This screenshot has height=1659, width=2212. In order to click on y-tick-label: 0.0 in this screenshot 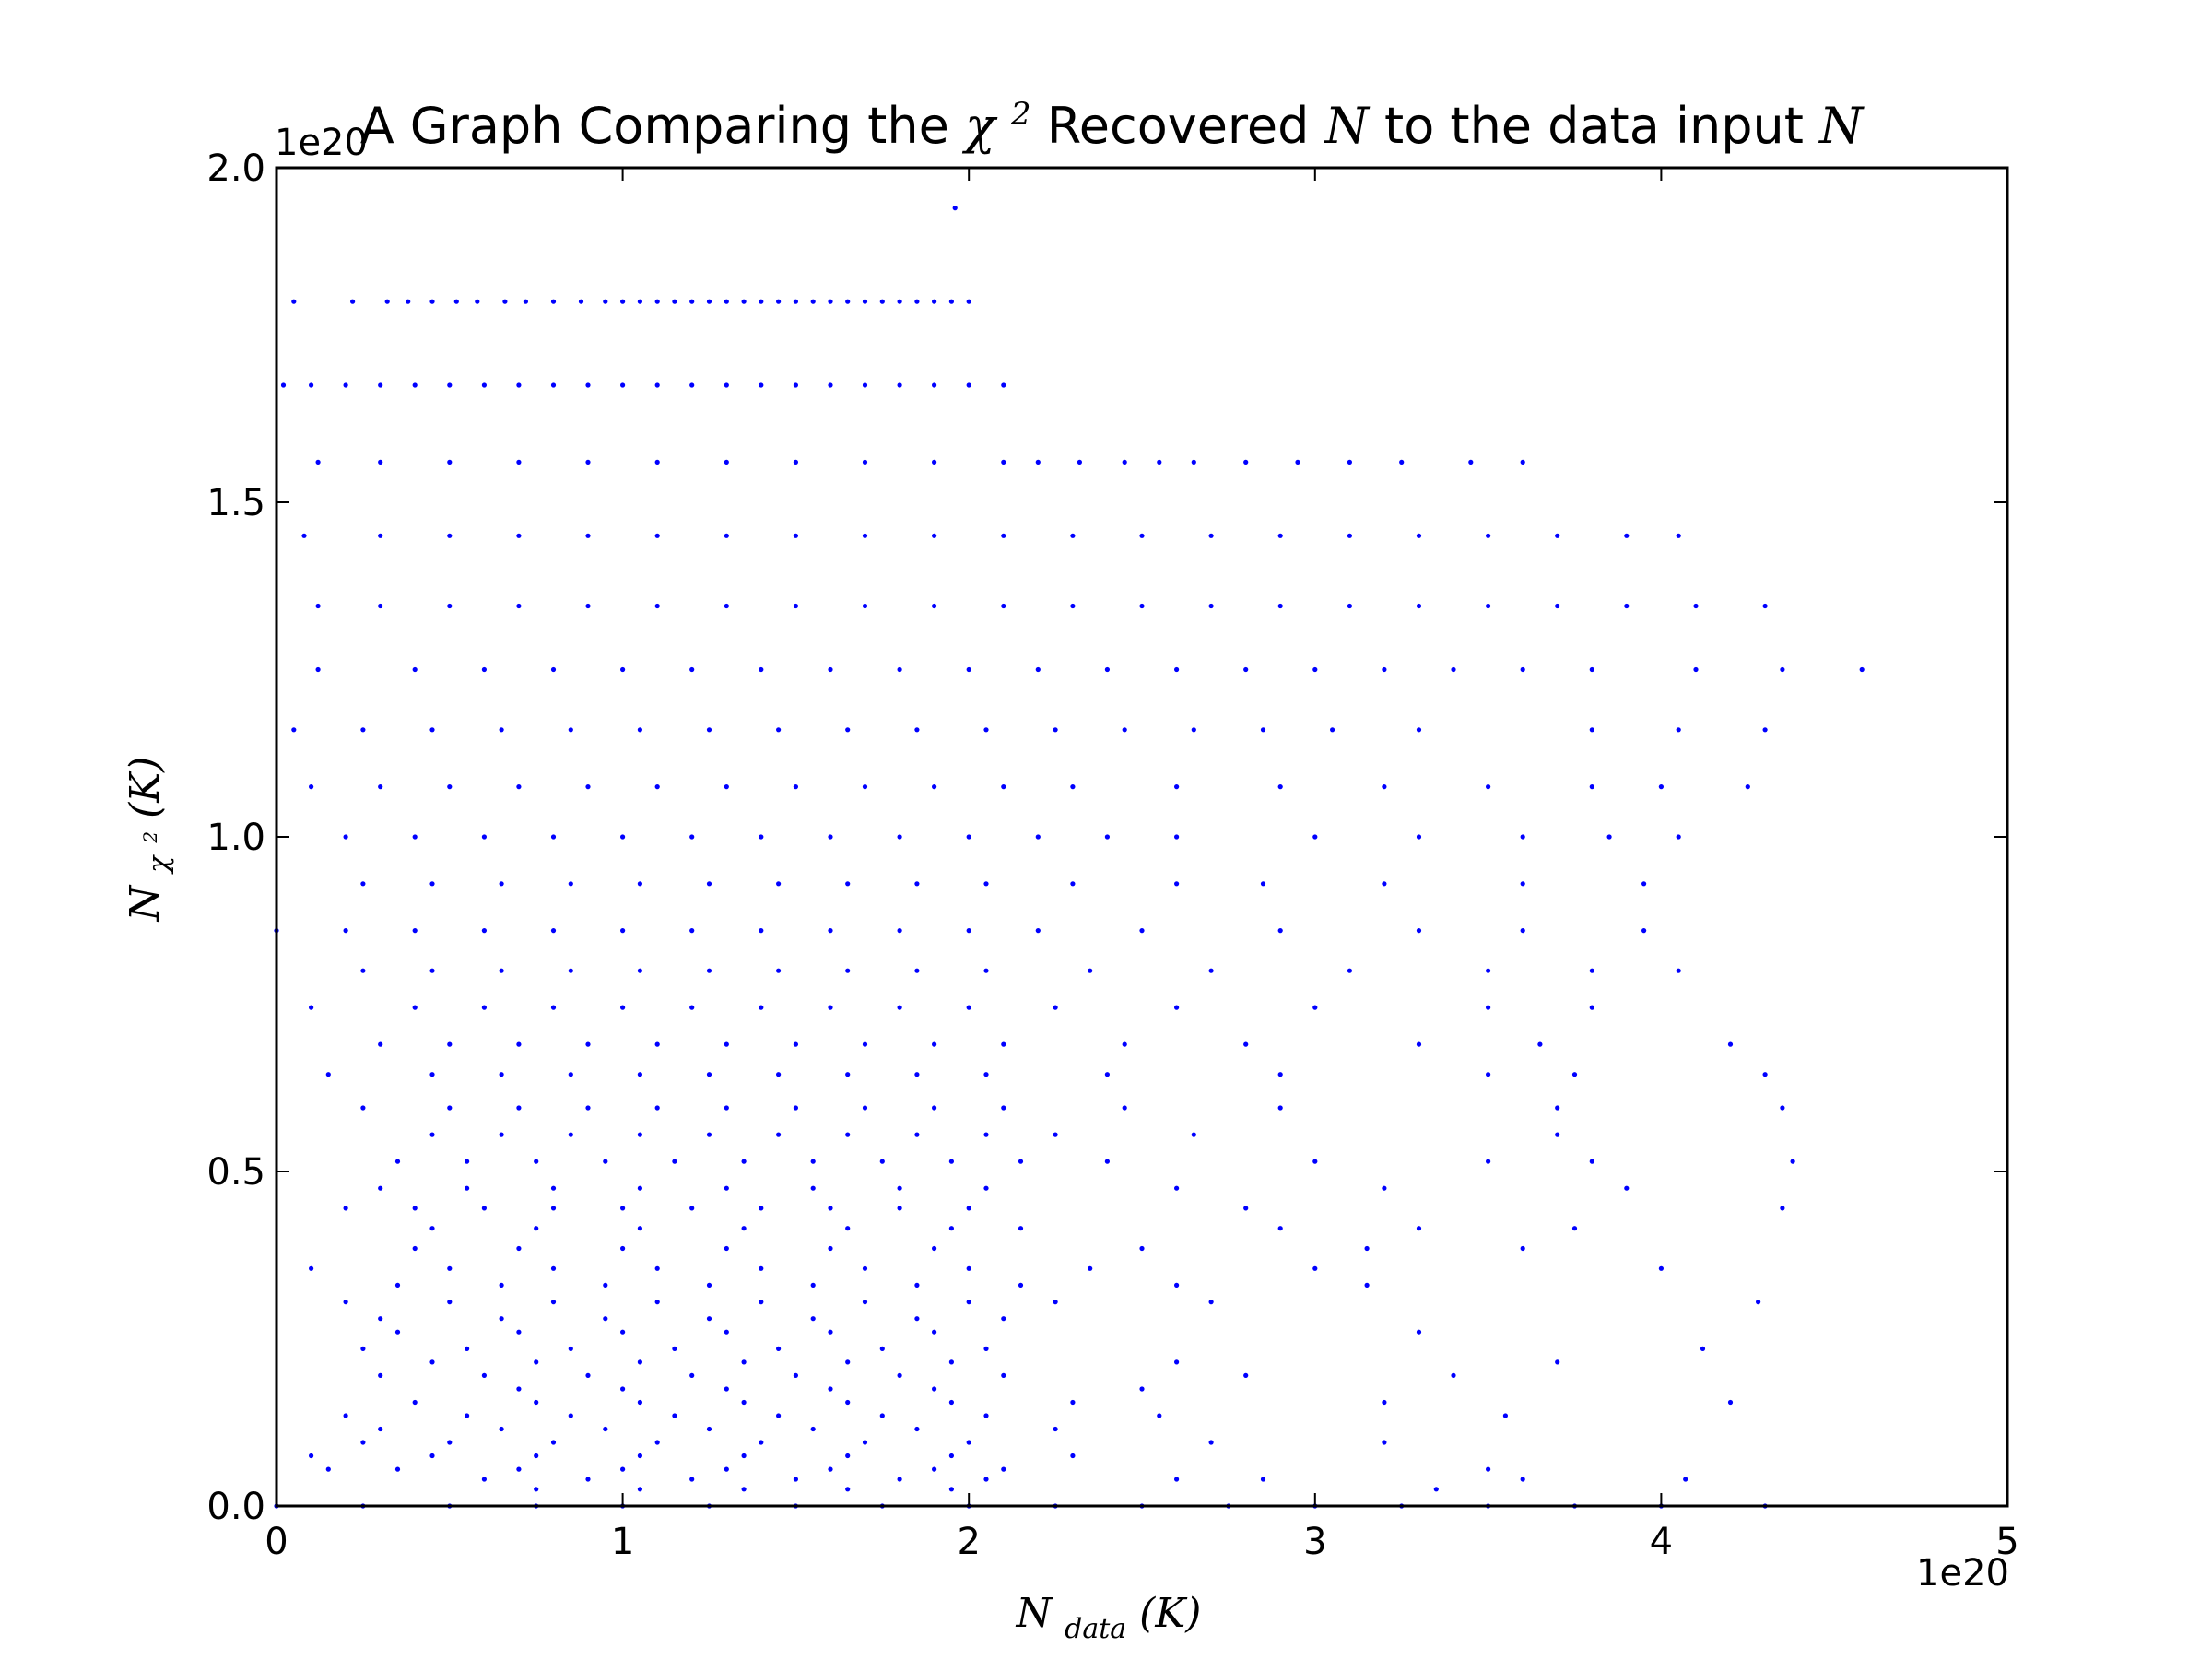, I will do `click(235, 1507)`.